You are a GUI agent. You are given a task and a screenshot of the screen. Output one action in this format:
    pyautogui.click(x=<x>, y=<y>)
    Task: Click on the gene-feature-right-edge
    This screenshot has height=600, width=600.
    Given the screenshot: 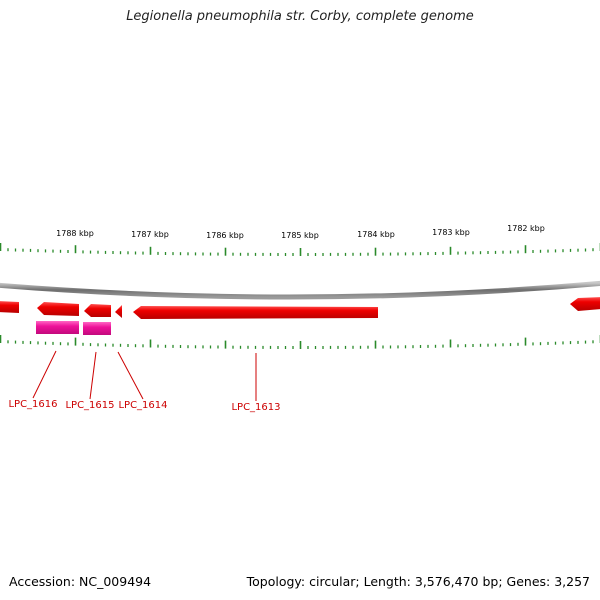 What is the action you would take?
    pyautogui.click(x=585, y=304)
    